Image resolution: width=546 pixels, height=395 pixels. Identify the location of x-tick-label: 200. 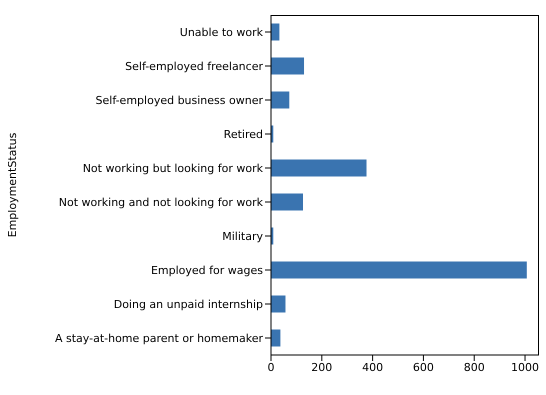
(321, 367).